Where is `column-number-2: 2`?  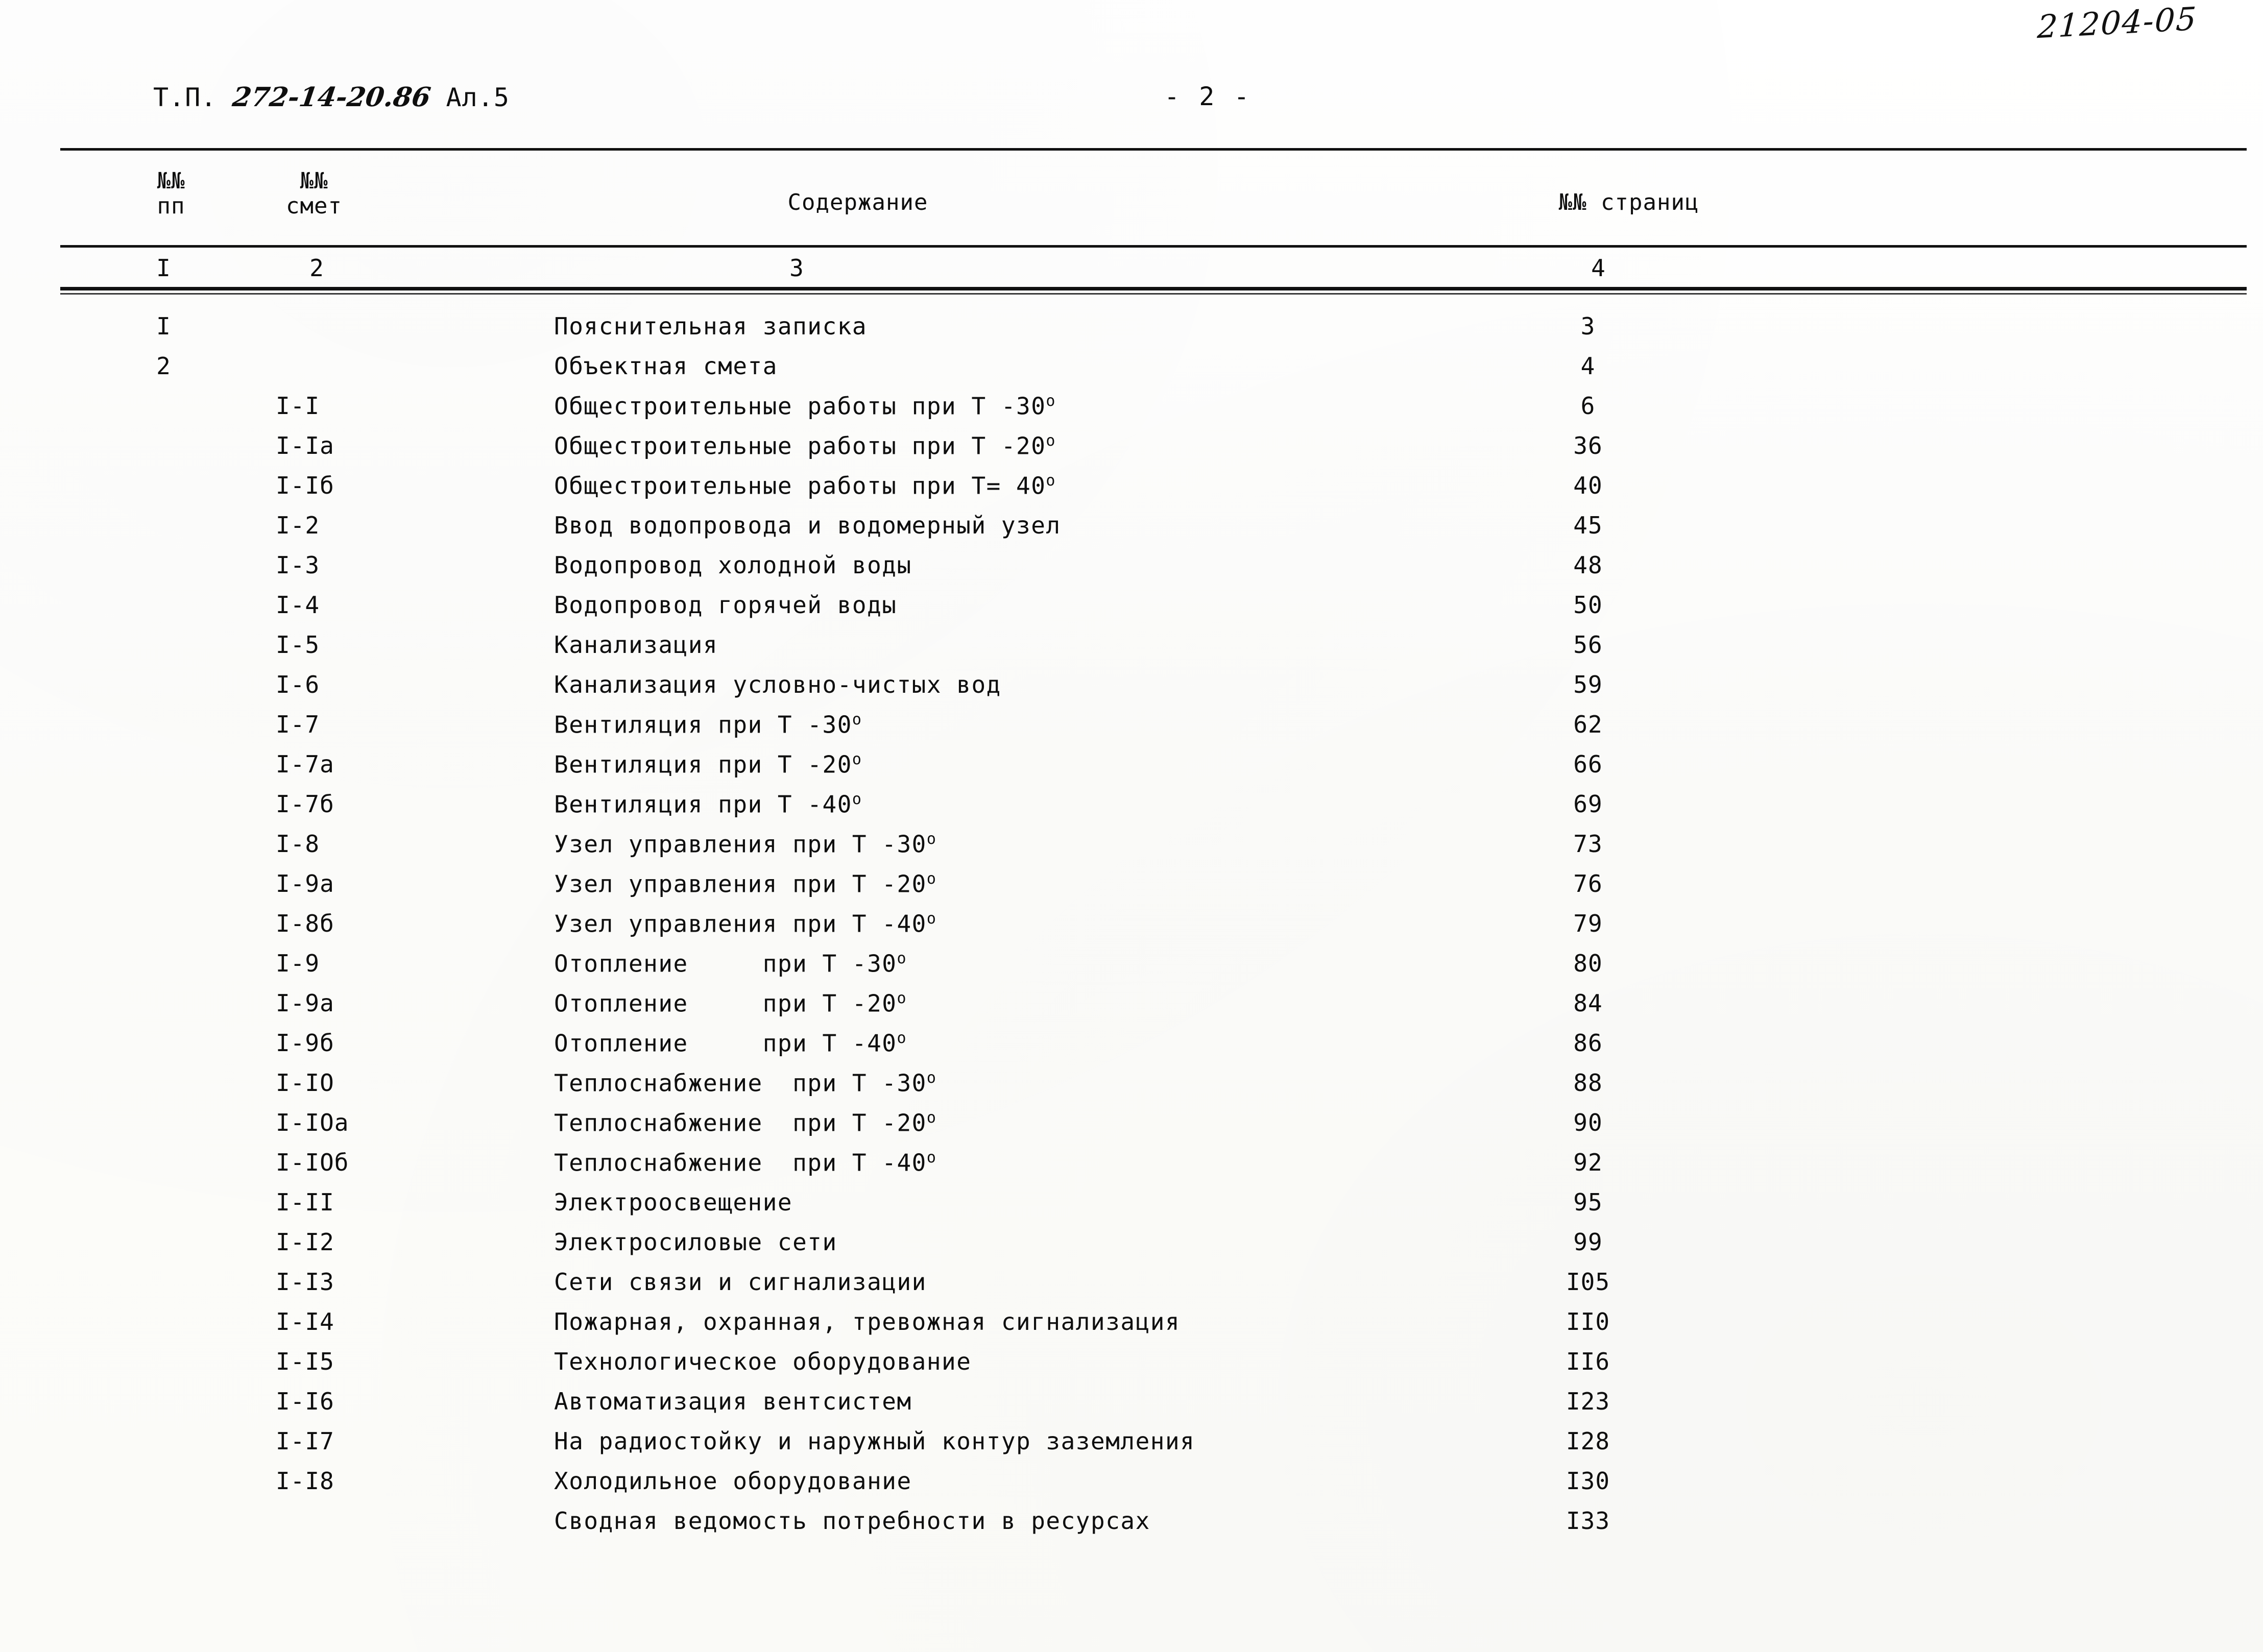 column-number-2: 2 is located at coordinates (316, 268).